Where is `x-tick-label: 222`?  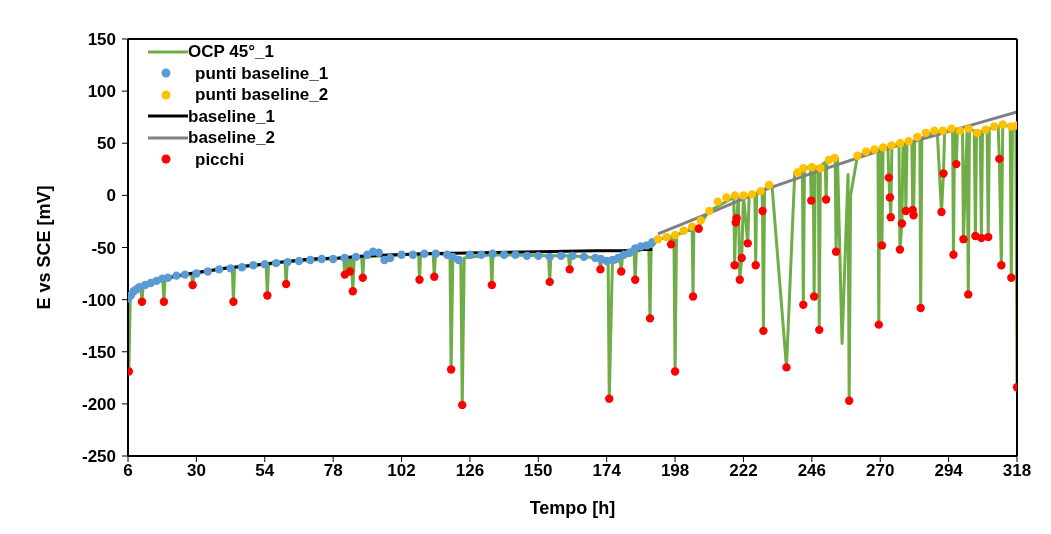
x-tick-label: 222 is located at coordinates (743, 471).